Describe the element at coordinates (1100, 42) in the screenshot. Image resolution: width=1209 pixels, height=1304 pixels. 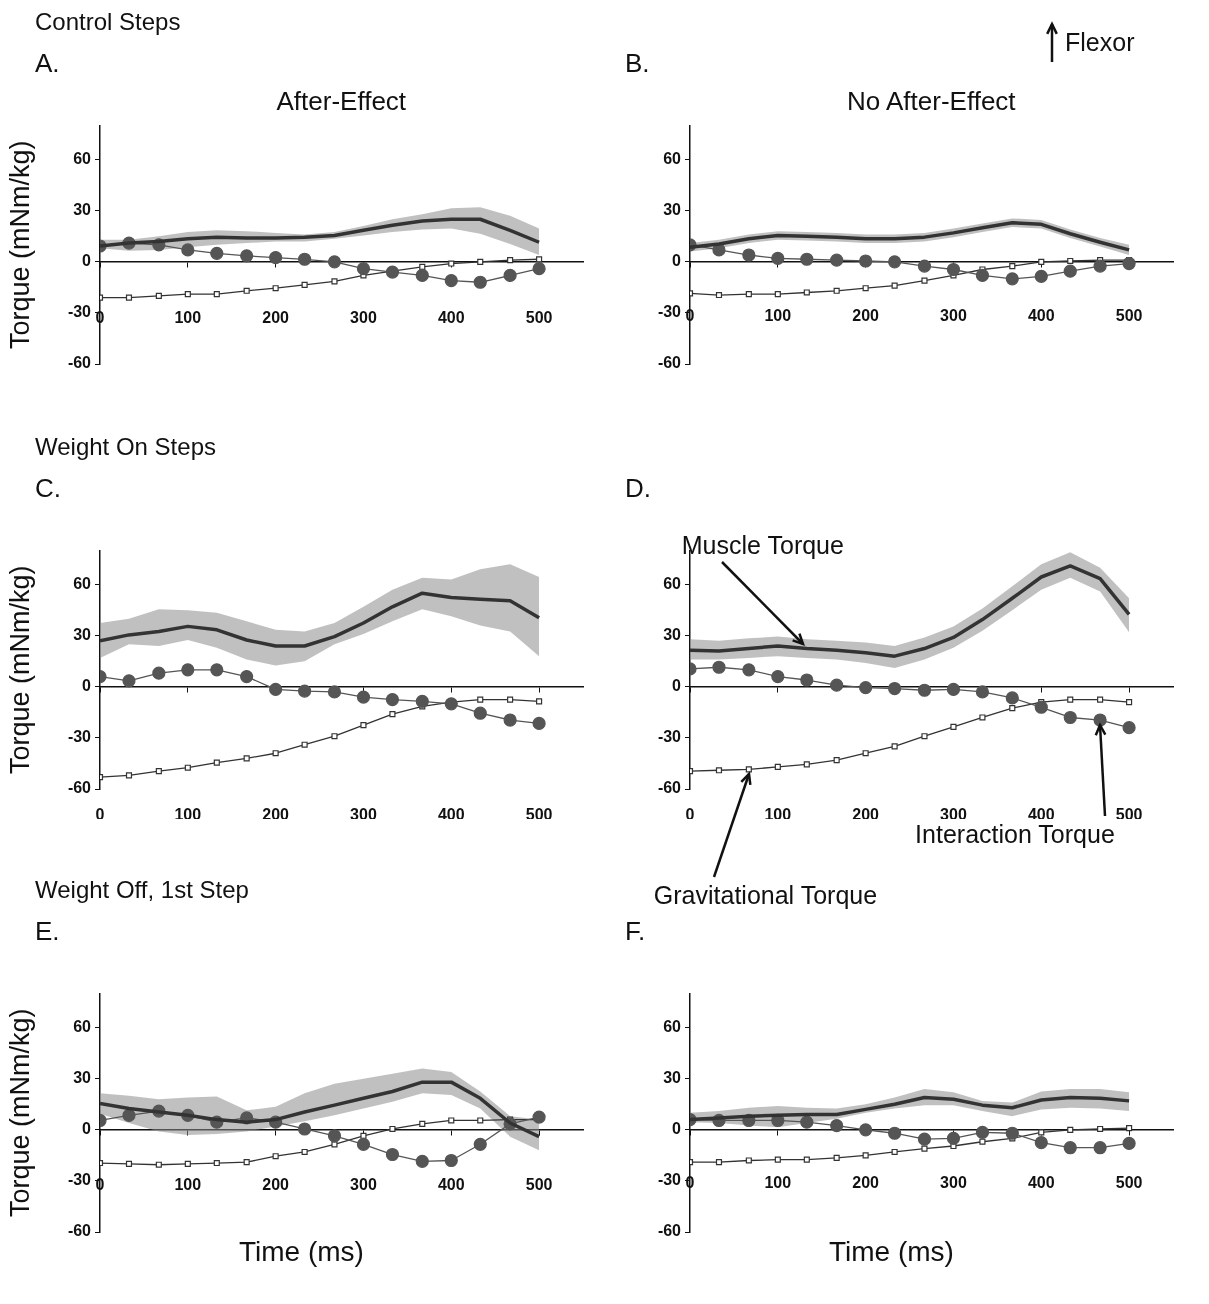
I see `text: Flexor` at that location.